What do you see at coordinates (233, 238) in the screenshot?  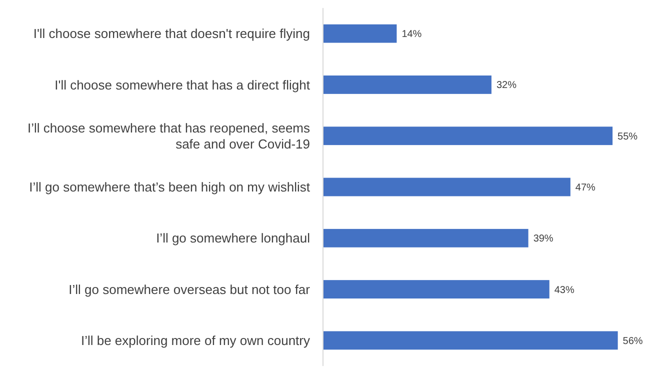 I see `y-tick-label: I’ll go somewhere longhaul` at bounding box center [233, 238].